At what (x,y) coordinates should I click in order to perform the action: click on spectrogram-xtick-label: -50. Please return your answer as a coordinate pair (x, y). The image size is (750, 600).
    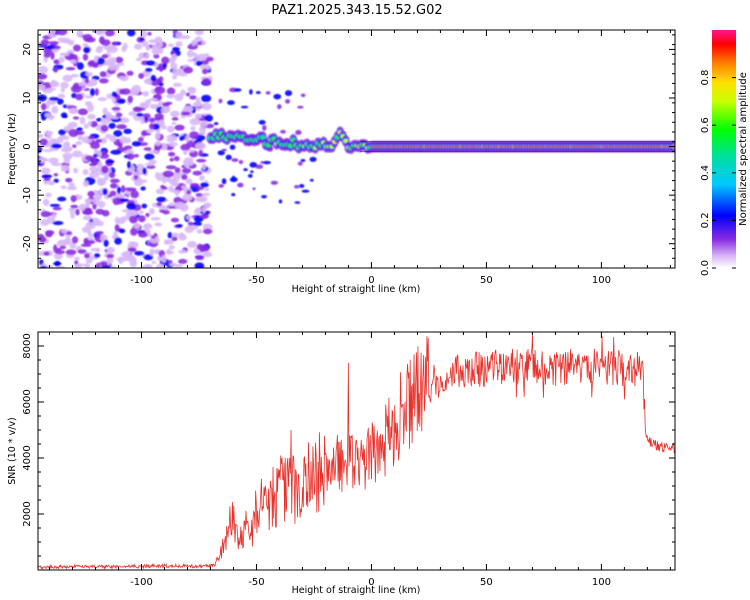
    Looking at the image, I should click on (256, 280).